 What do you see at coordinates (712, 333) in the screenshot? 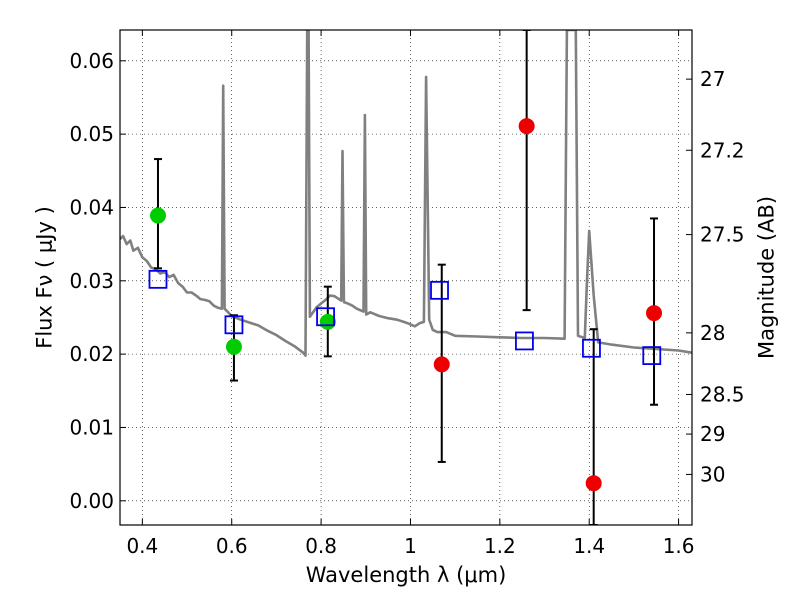
I see `y2-tick-label: 28` at bounding box center [712, 333].